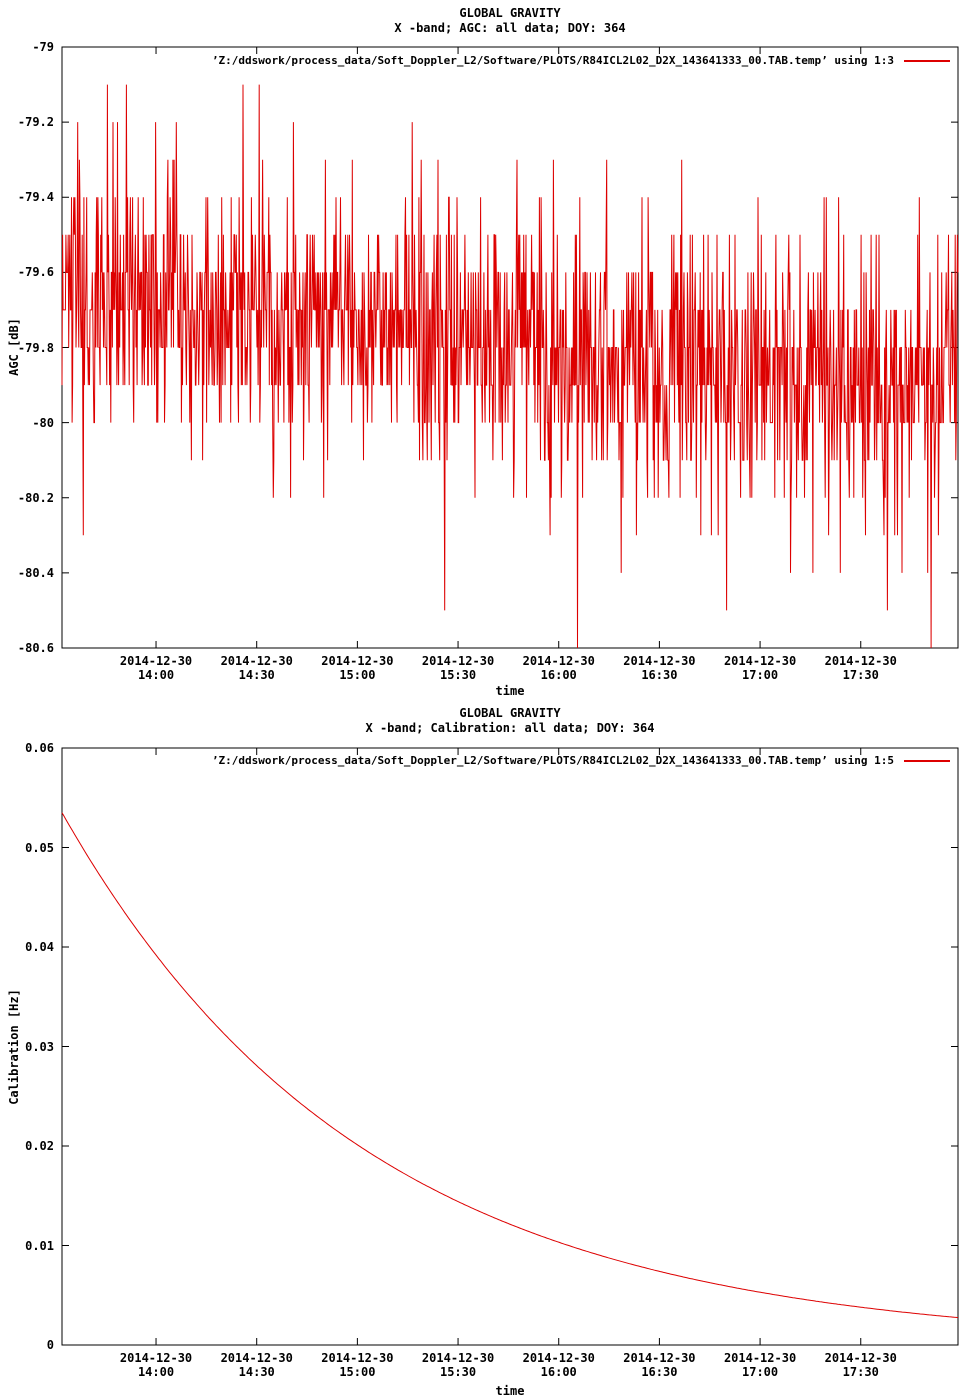 This screenshot has height=1400, width=980. I want to click on y-tick-label: -80.6, so click(35, 648).